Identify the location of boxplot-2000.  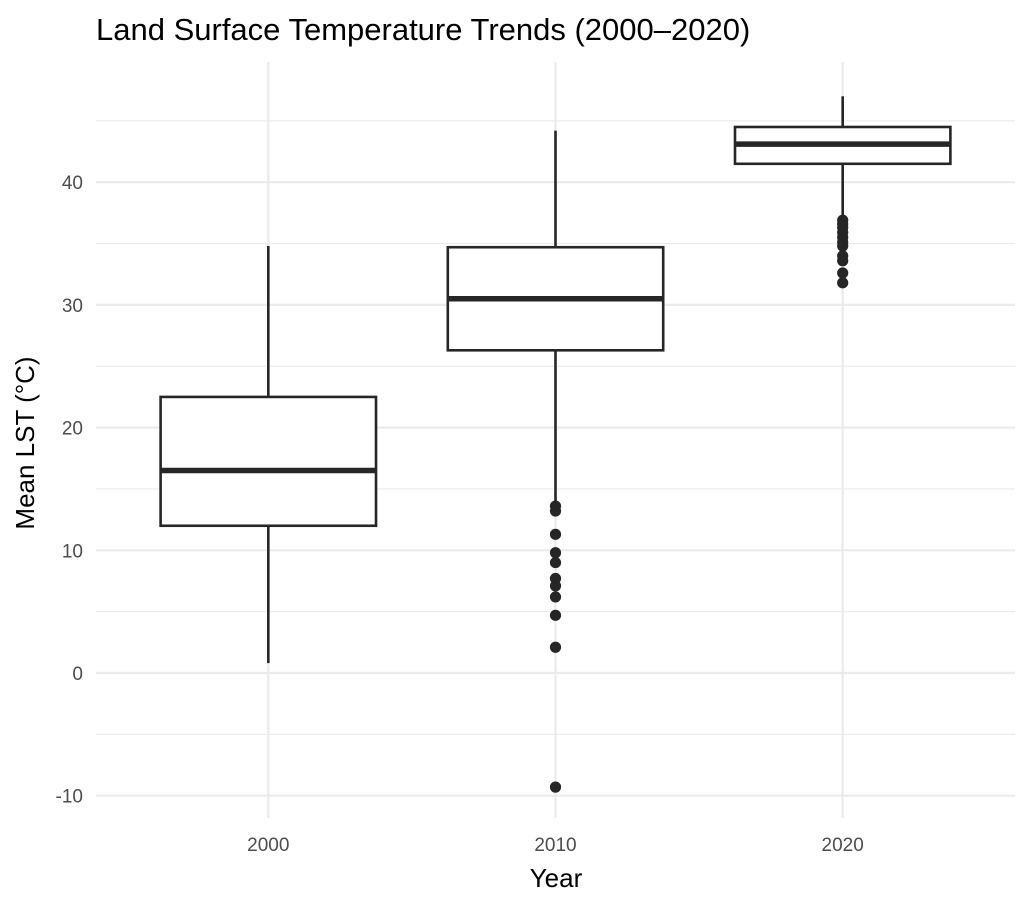
(268, 455).